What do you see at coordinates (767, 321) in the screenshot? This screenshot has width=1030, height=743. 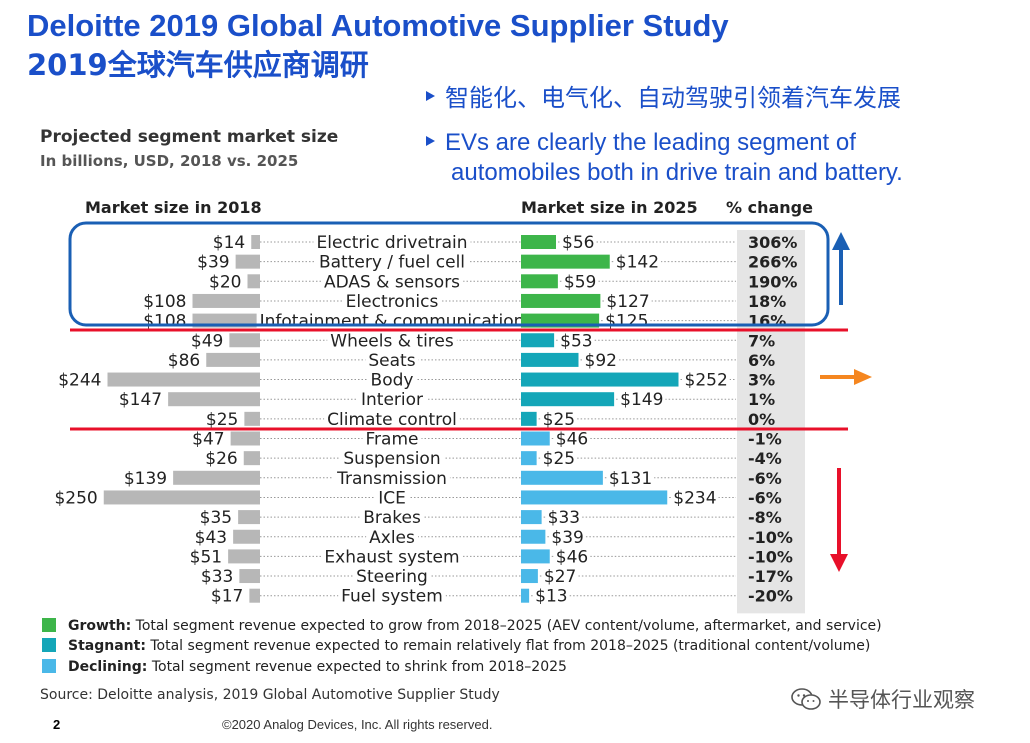 I see `pct-change-value: 16%` at bounding box center [767, 321].